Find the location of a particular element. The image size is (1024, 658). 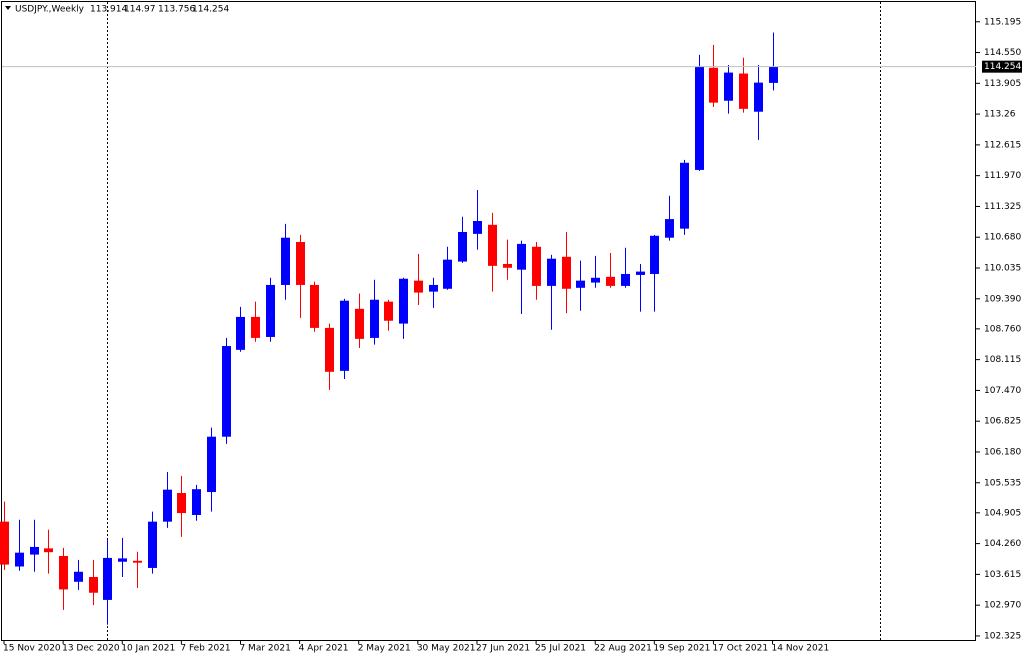

y-tick-label: 105.535 is located at coordinates (1002, 483).